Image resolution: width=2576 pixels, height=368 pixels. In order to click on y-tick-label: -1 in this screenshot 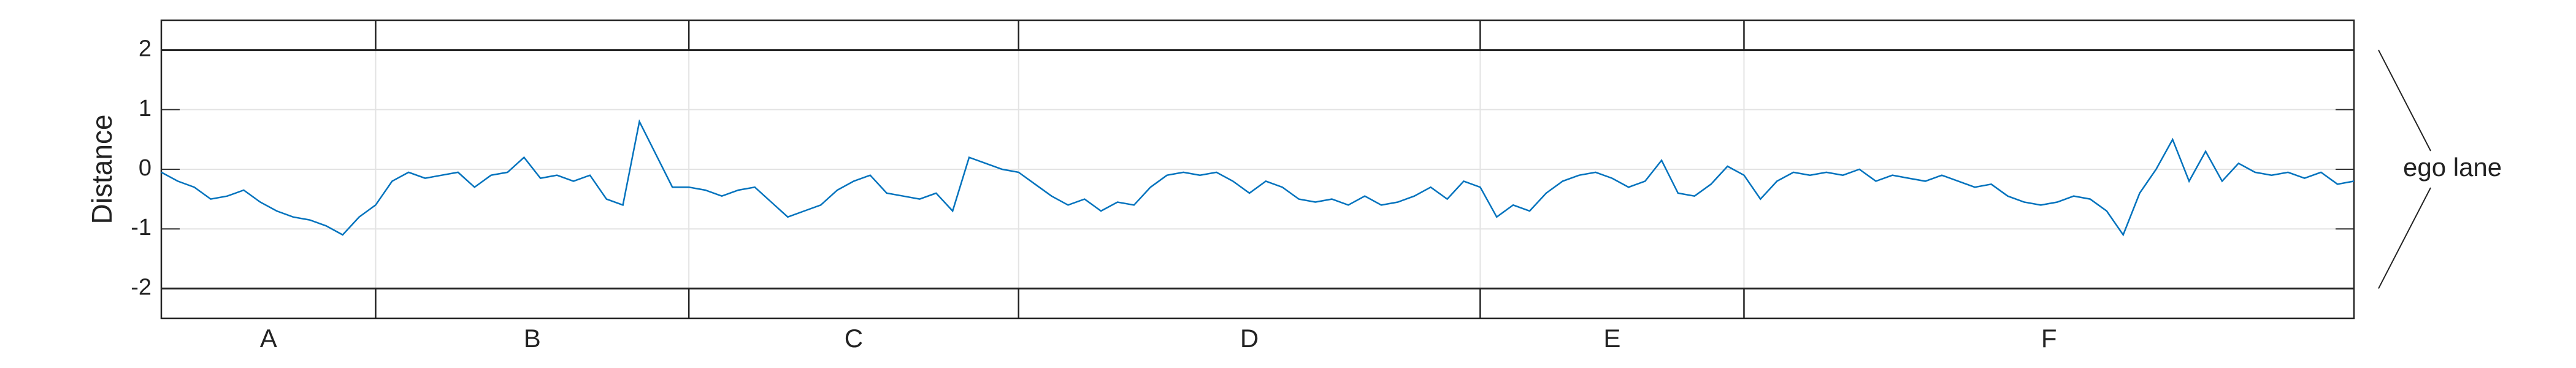, I will do `click(141, 227)`.